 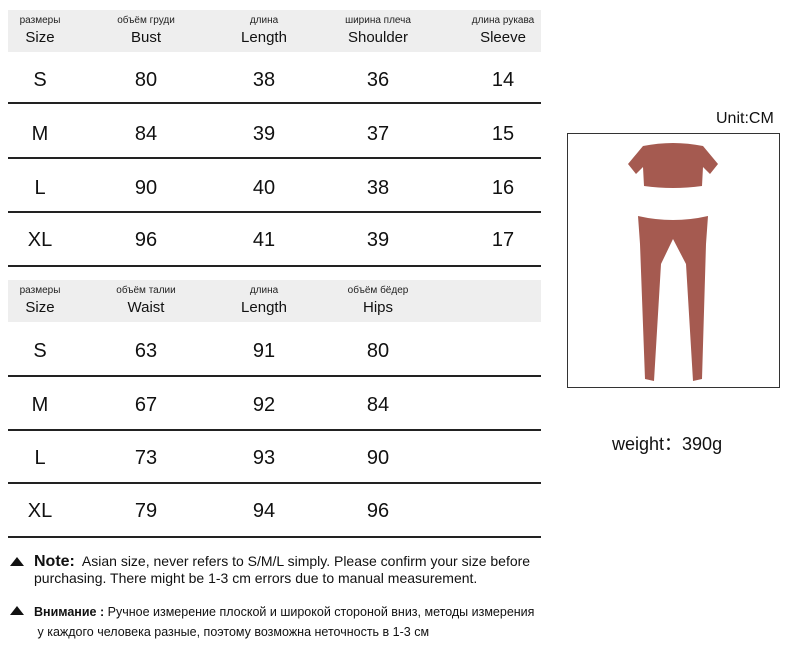 I want to click on header-en: Waist, so click(x=146, y=307).